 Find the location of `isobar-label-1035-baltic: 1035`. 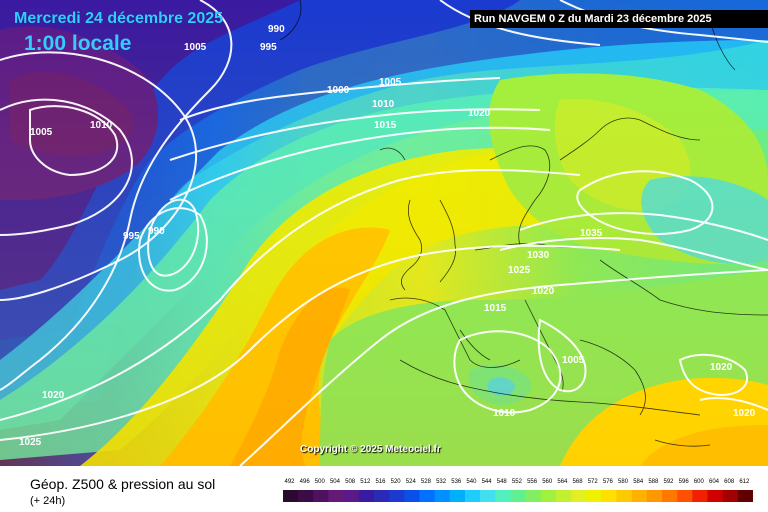

isobar-label-1035-baltic: 1035 is located at coordinates (591, 233).